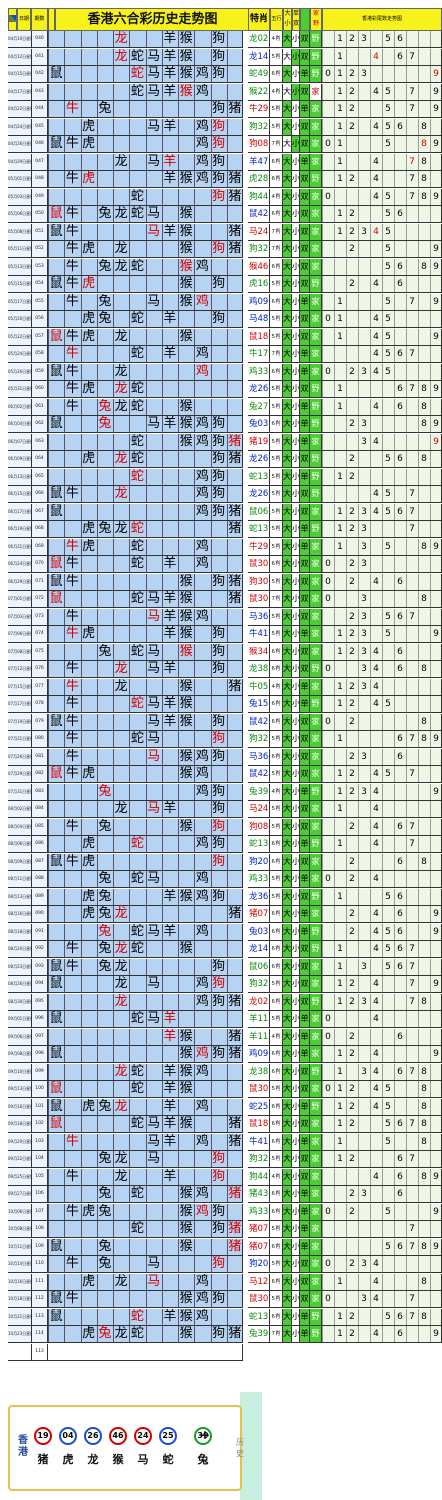 Image resolution: width=442 pixels, height=1500 pixels. What do you see at coordinates (259, 862) in the screenshot?
I see `row-special: 狗20` at bounding box center [259, 862].